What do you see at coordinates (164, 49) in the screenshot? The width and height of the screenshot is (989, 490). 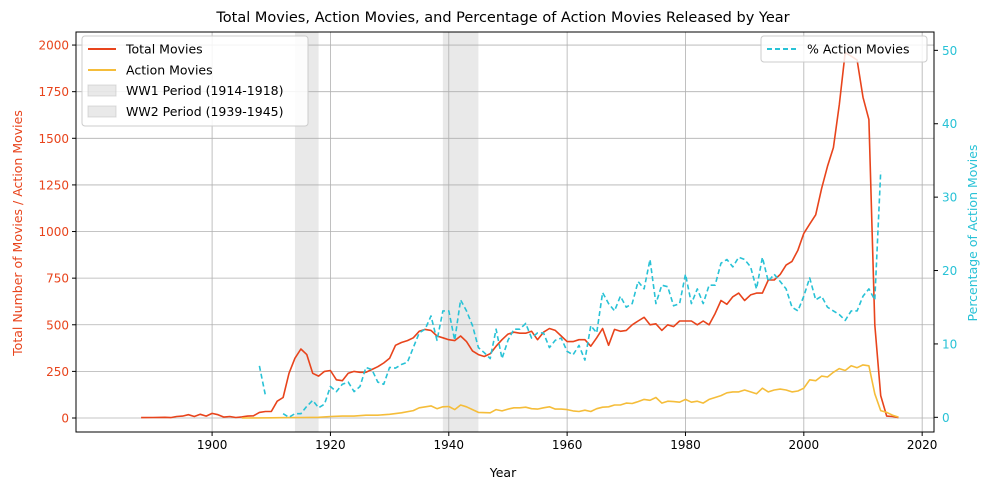 I see `legend-total-label: Total Movies` at bounding box center [164, 49].